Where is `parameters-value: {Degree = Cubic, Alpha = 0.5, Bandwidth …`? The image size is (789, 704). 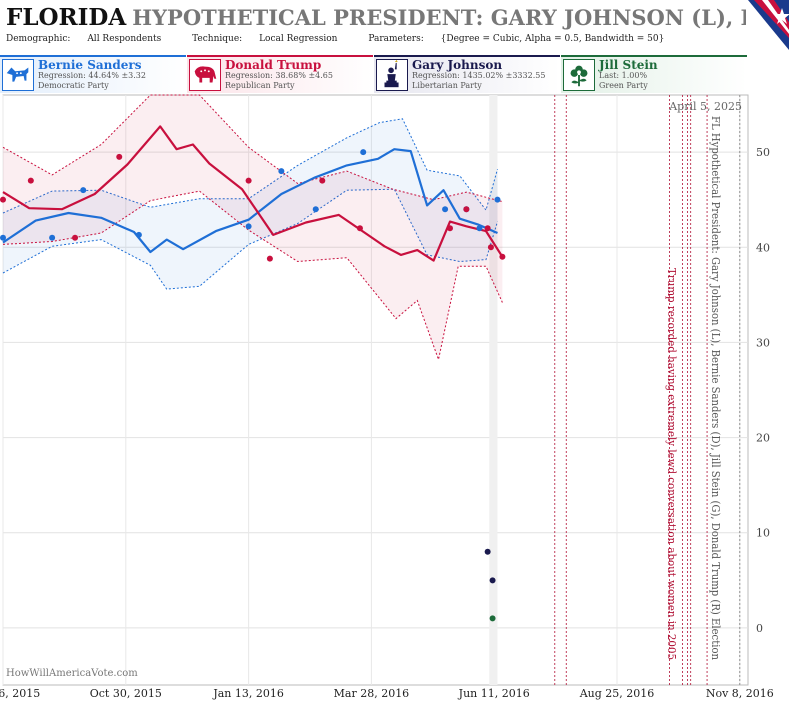 parameters-value: {Degree = Cubic, Alpha = 0.5, Bandwidth … is located at coordinates (552, 39).